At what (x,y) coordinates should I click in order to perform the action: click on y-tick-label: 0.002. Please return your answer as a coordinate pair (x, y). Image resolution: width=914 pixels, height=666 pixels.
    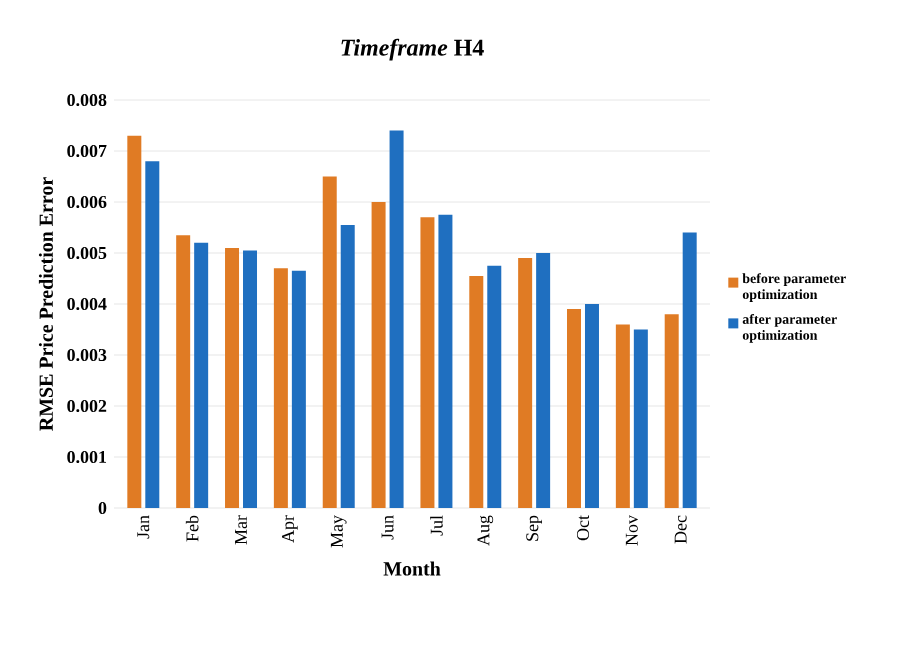
    Looking at the image, I should click on (87, 406).